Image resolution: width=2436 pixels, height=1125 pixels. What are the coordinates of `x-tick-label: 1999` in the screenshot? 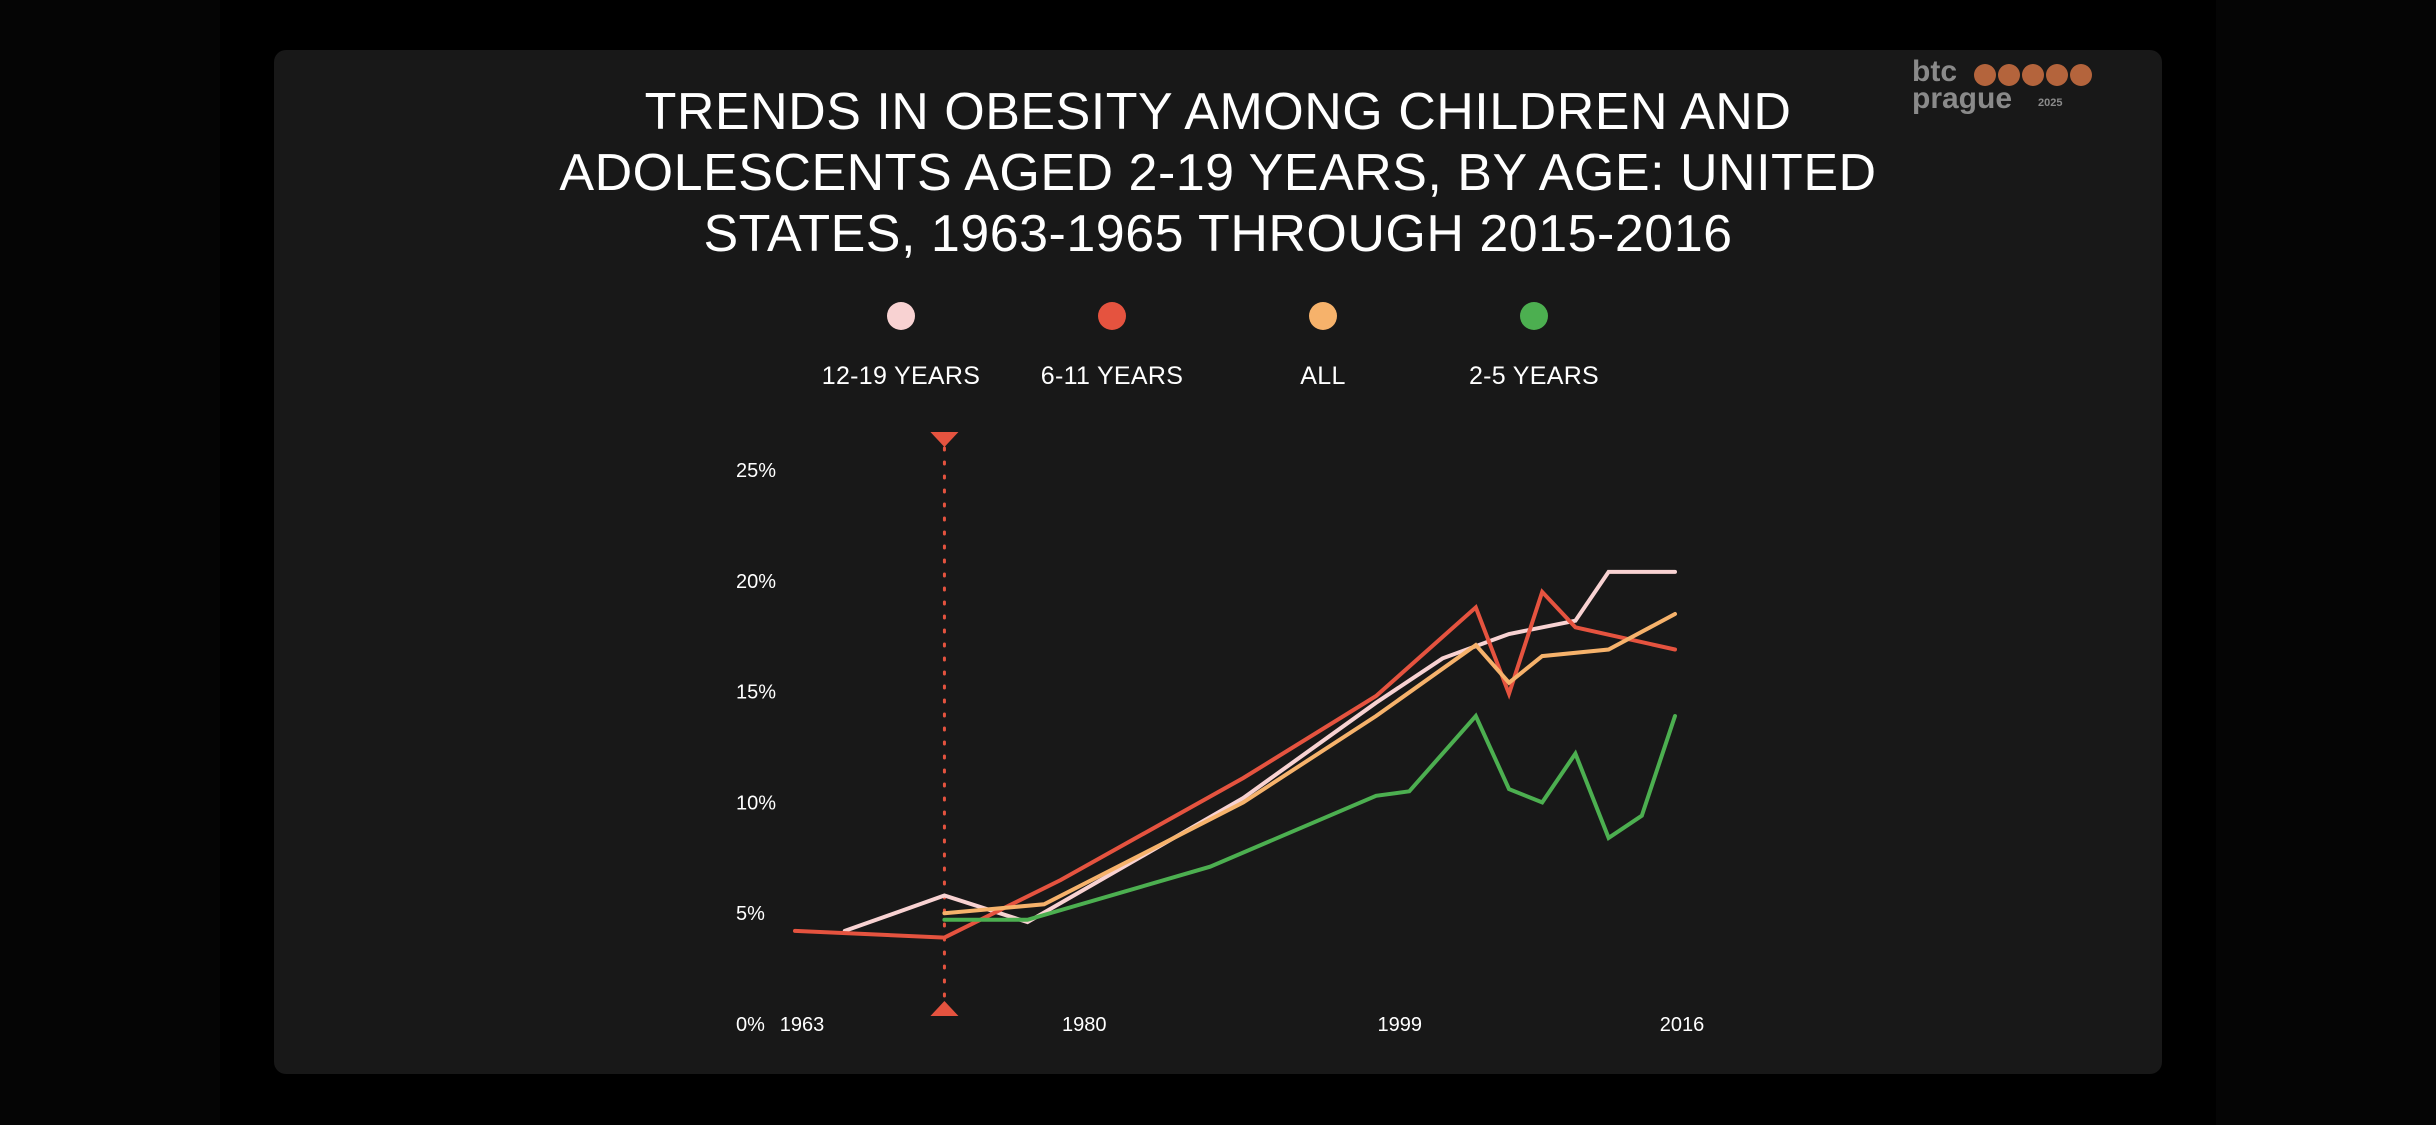 It's located at (1399, 1025).